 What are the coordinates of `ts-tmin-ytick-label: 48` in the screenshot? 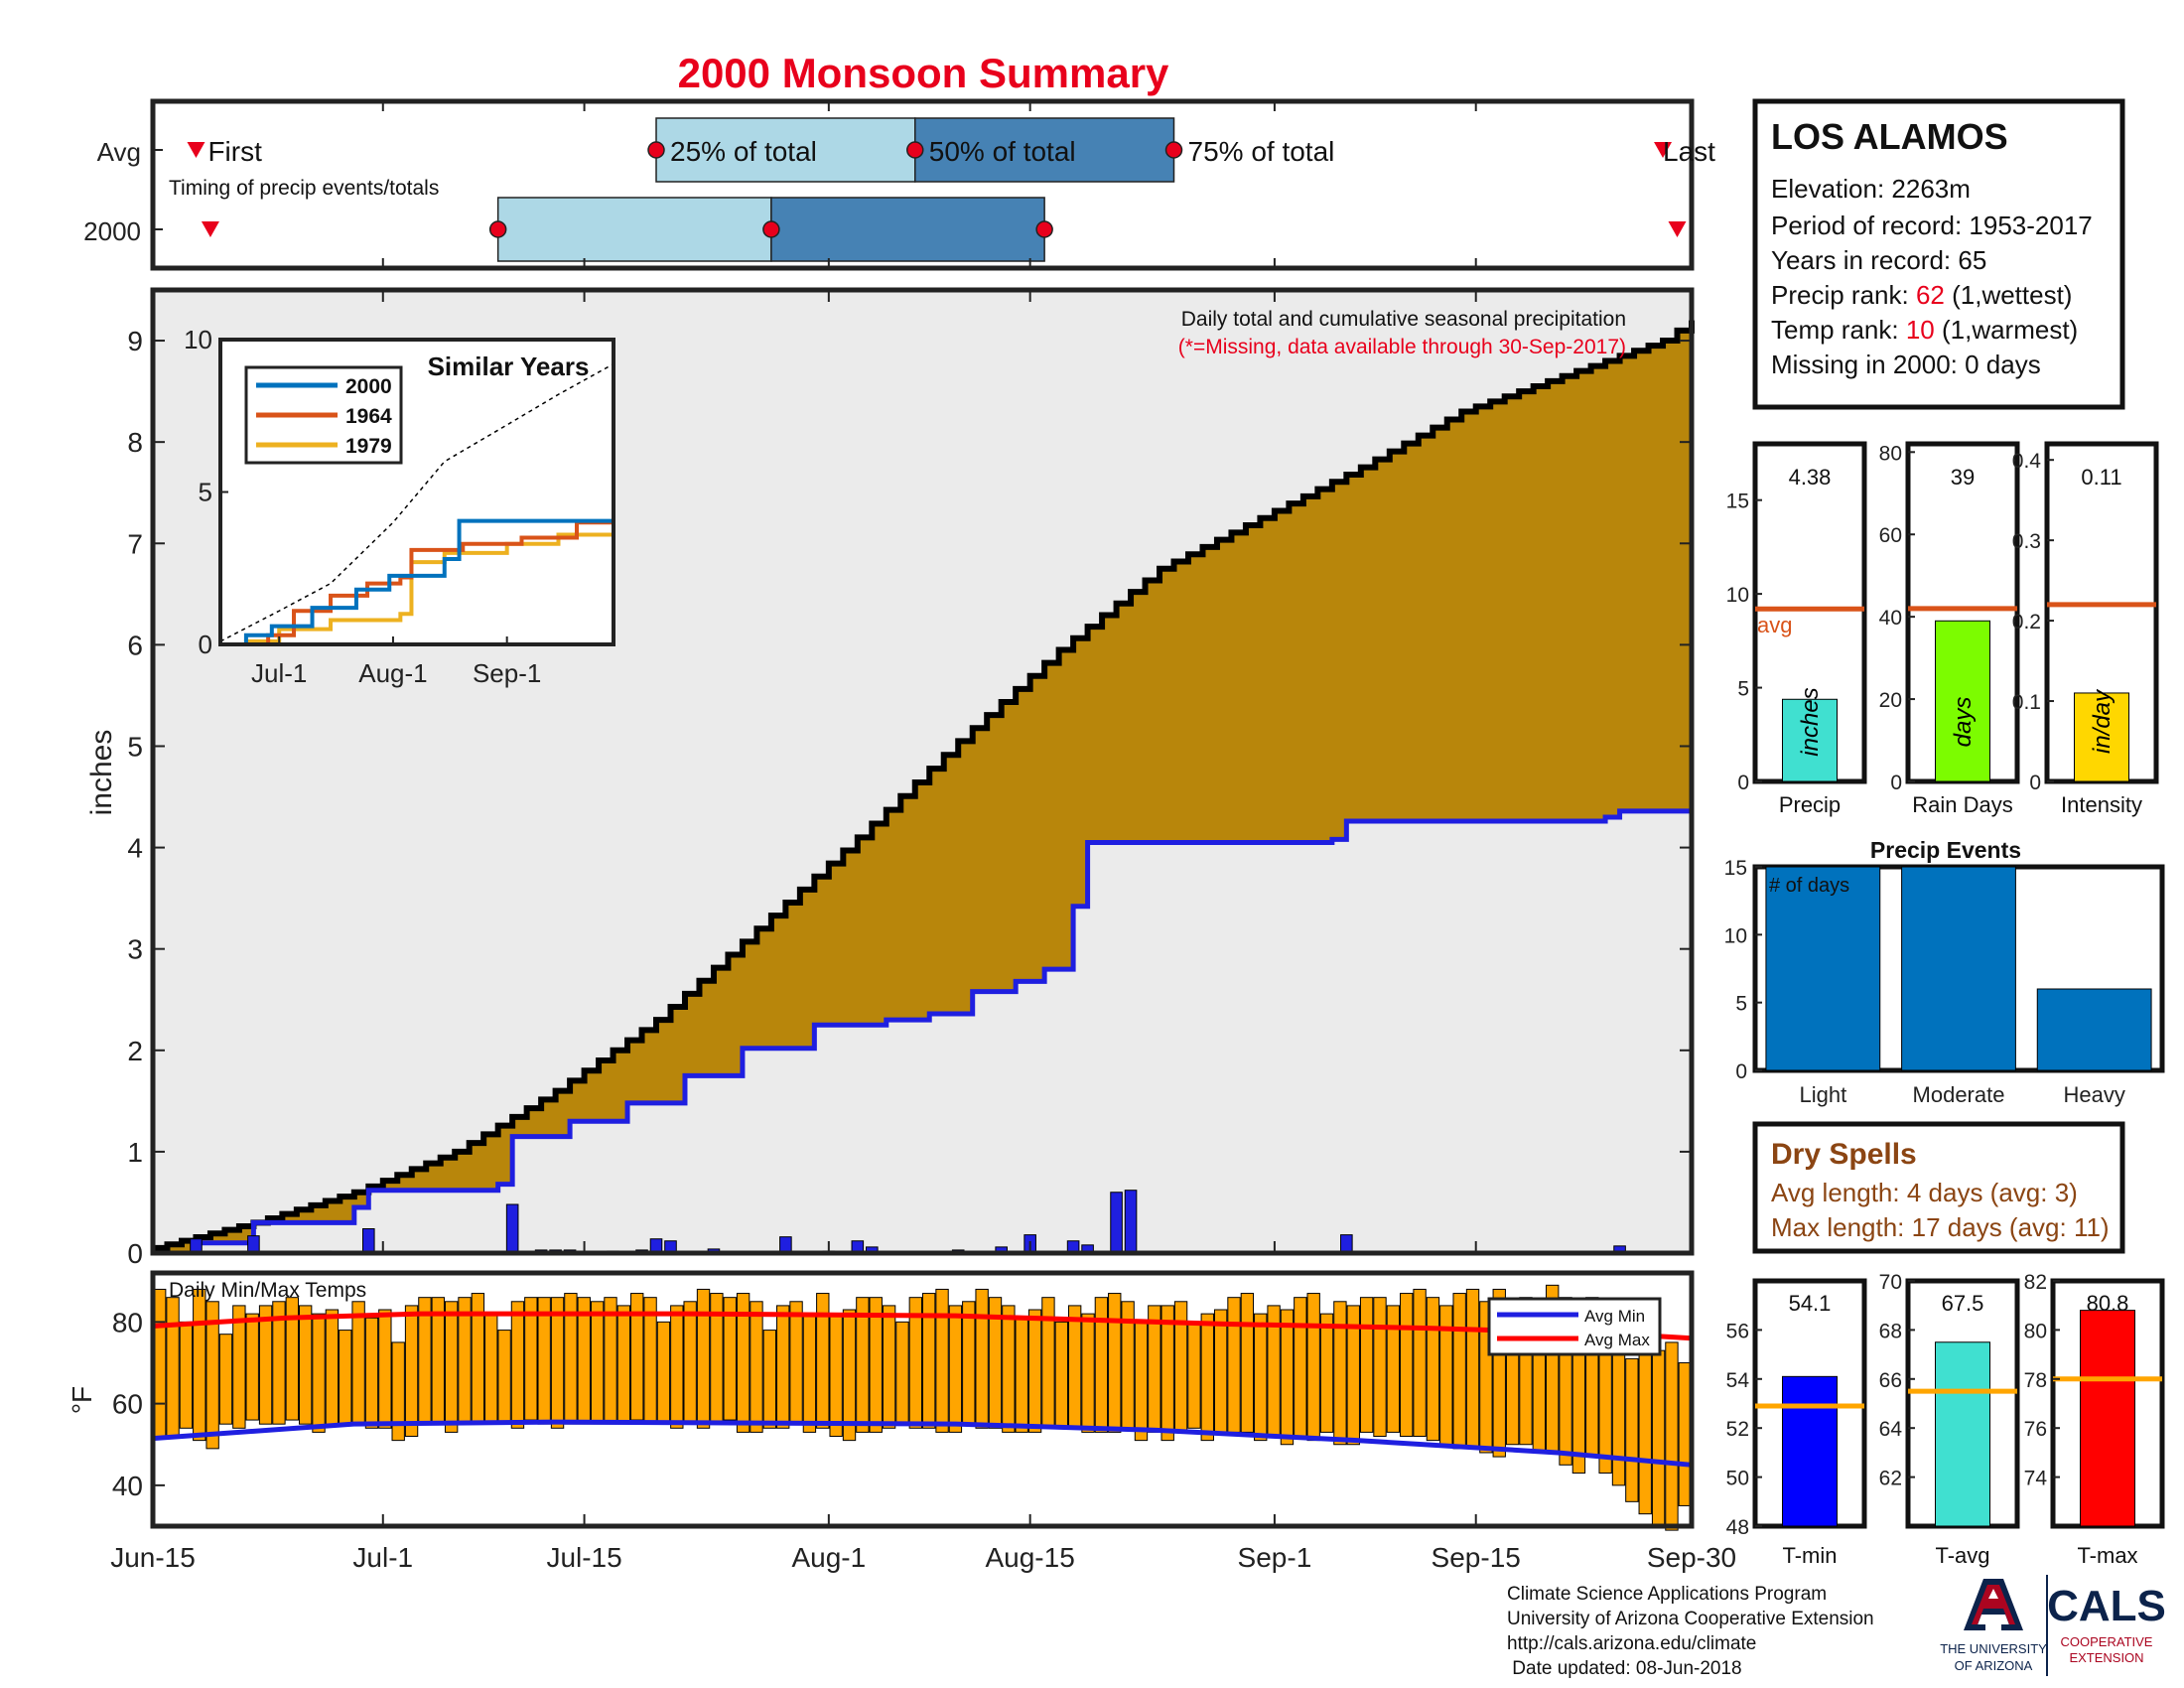 It's located at (1737, 1527).